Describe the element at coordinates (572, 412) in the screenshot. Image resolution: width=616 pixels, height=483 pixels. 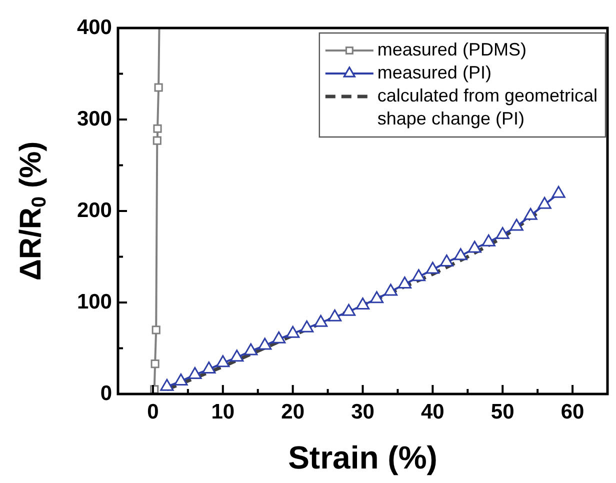
I see `x-tick-label: 60` at that location.